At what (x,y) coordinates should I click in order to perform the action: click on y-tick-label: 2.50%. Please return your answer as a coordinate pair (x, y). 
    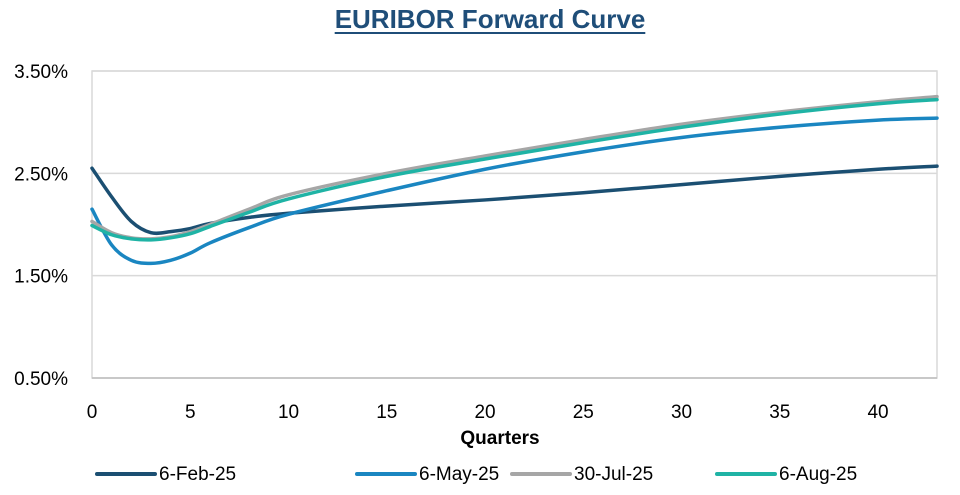
    Looking at the image, I should click on (41, 174).